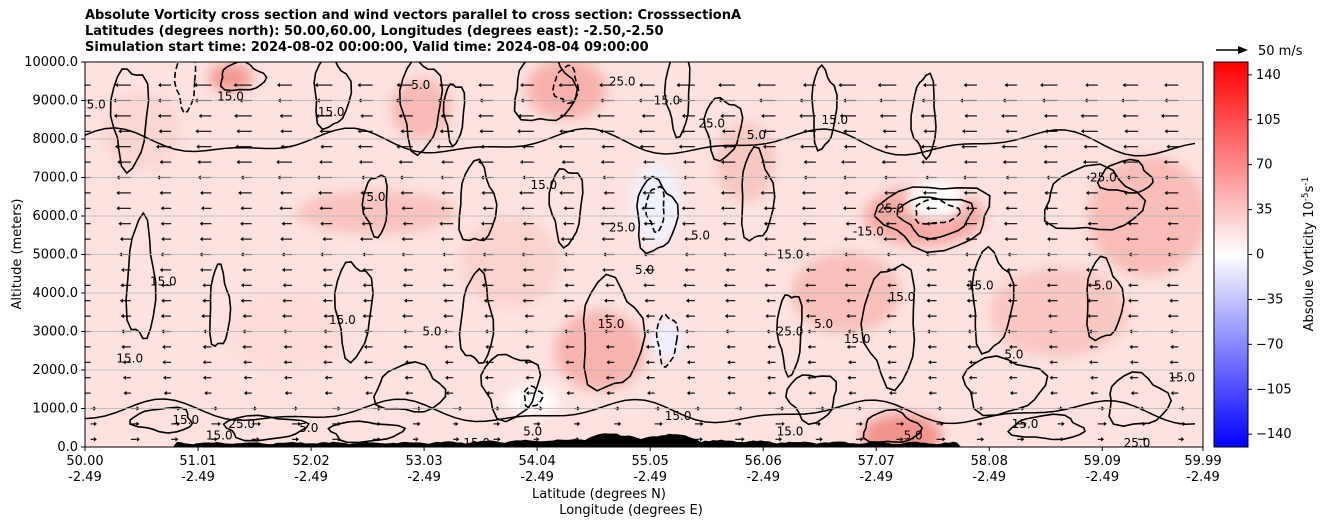  Describe the element at coordinates (868, 231) in the screenshot. I see `contour-label: -15.0` at that location.